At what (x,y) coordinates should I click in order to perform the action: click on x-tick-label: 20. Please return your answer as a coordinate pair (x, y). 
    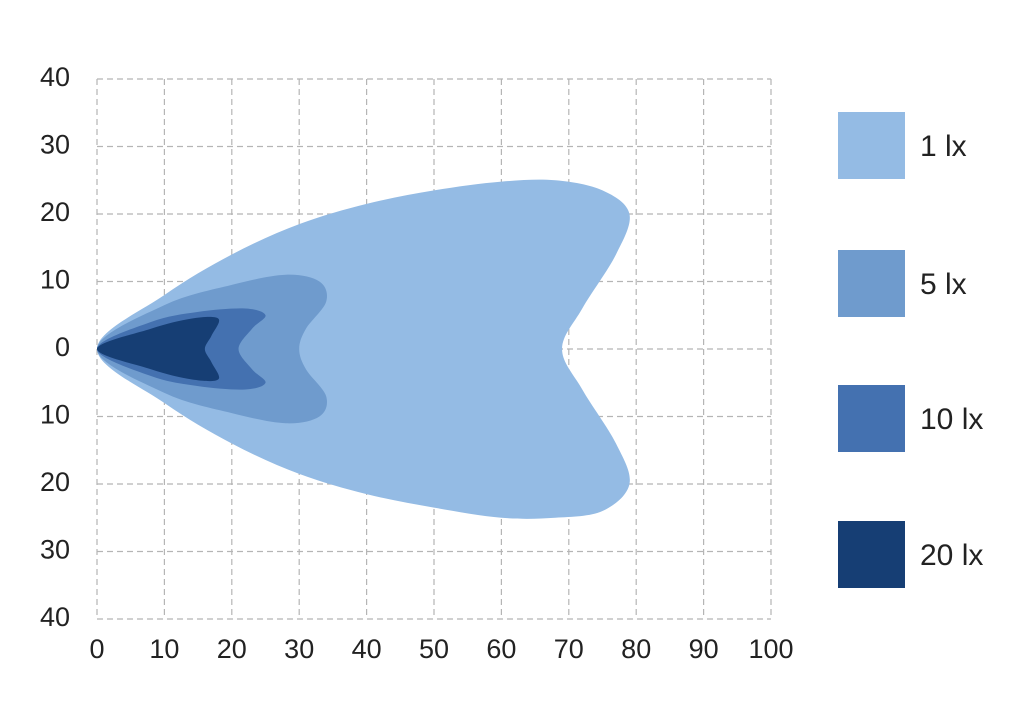
    Looking at the image, I should click on (232, 649).